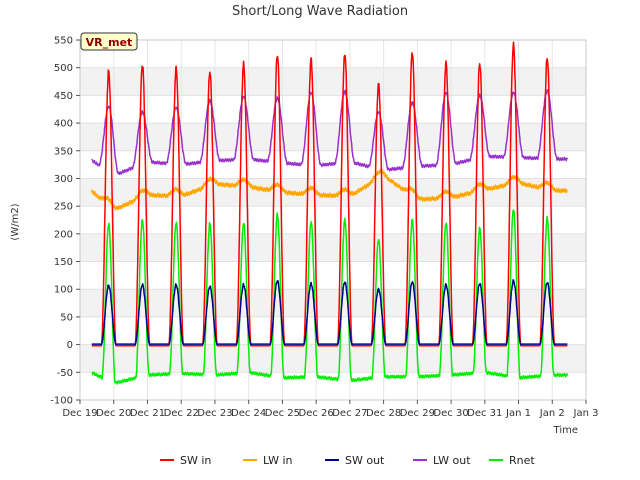 Image resolution: width=640 pixels, height=480 pixels. I want to click on x-tick-label: Dec 23, so click(214, 413).